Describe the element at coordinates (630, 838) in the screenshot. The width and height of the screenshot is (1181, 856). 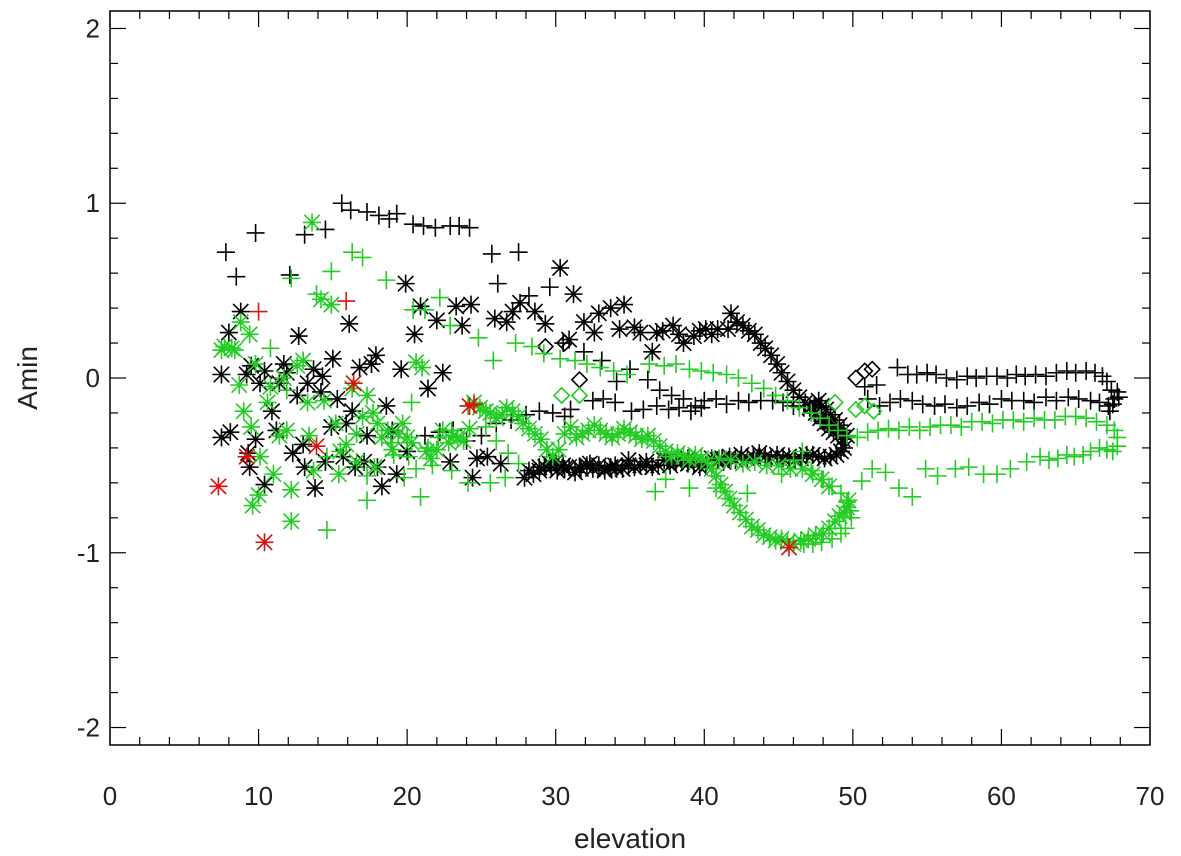
I see `x-axis-title: elevation` at that location.